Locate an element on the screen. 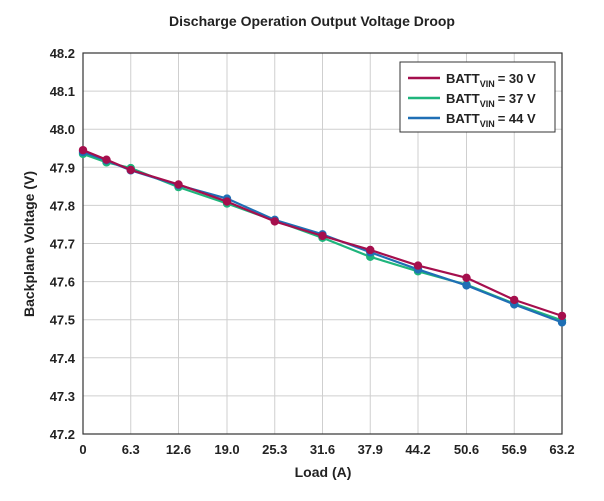 Image resolution: width=604 pixels, height=501 pixels. y-tick-label: 48.1 is located at coordinates (62, 91).